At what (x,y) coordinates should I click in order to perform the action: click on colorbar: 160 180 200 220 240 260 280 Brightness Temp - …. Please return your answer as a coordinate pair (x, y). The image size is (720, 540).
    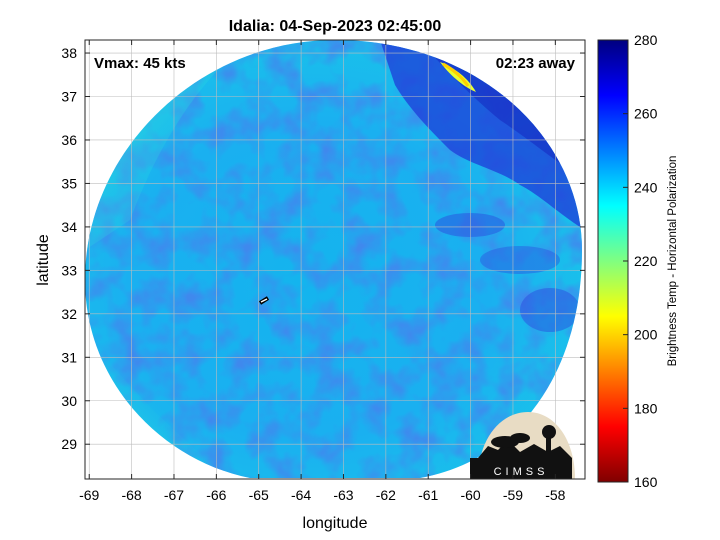
    Looking at the image, I should click on (638, 261).